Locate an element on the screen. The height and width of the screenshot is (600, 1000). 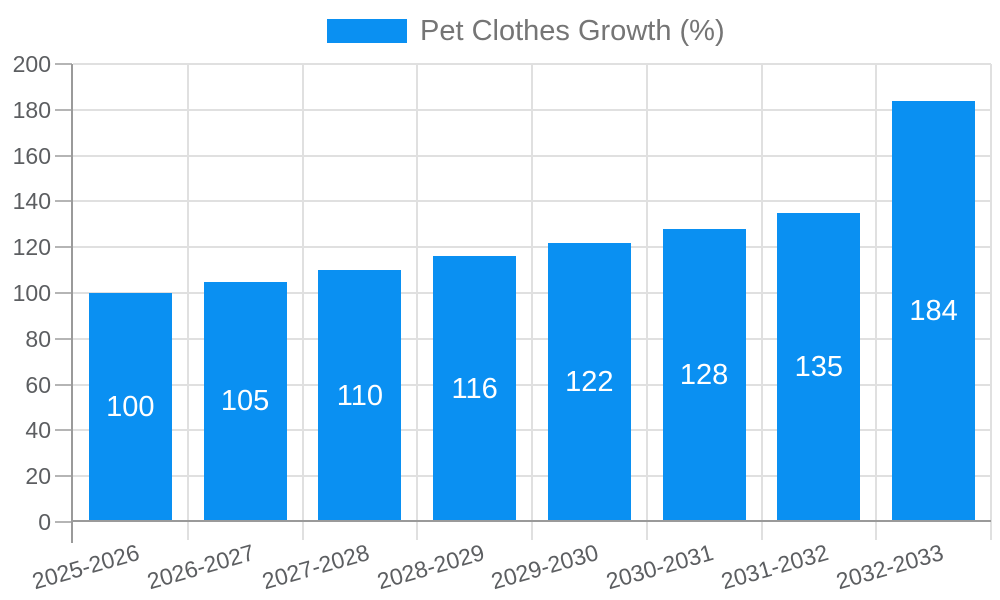
y-axis-tick-label: 180 is located at coordinates (31, 109).